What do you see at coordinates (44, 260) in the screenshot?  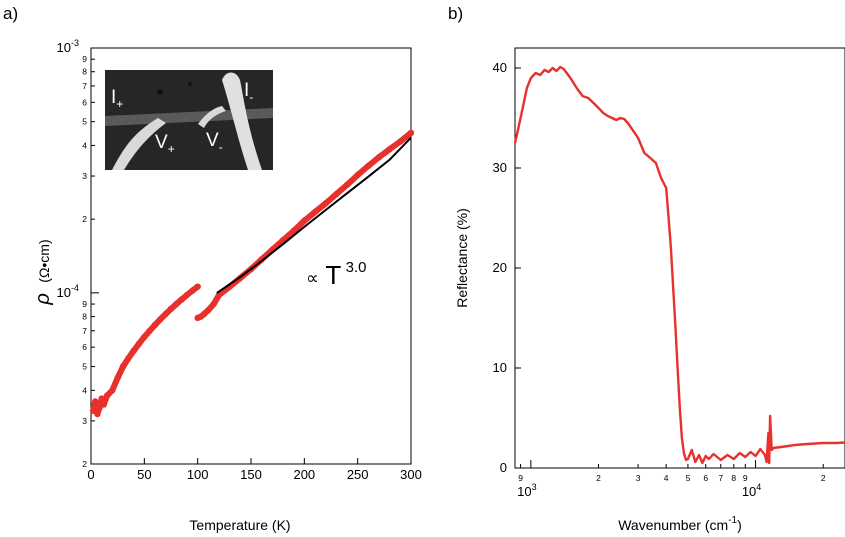 I see `resistivity-unit: (Ω•cm)` at bounding box center [44, 260].